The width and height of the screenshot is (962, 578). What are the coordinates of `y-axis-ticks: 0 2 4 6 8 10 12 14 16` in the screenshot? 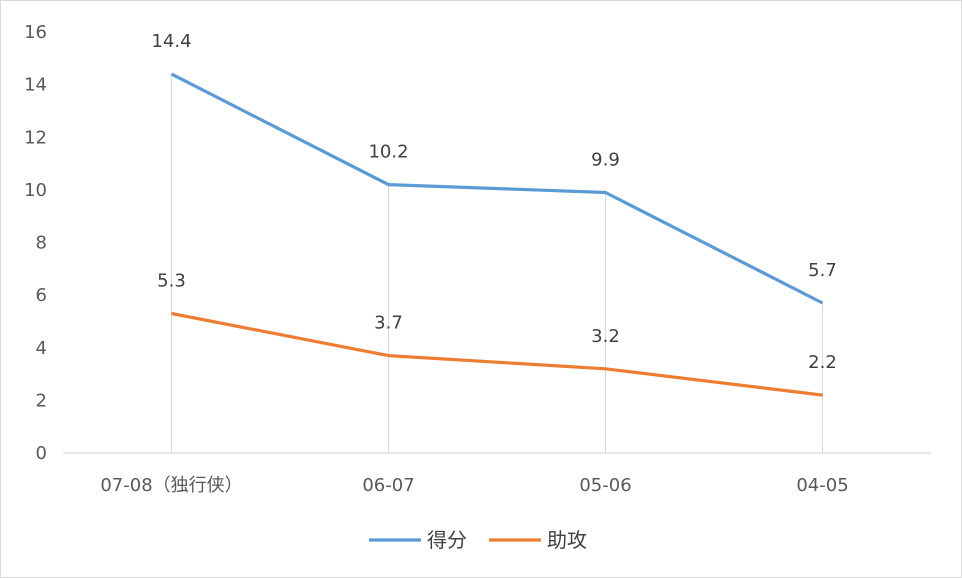 It's located at (35, 243).